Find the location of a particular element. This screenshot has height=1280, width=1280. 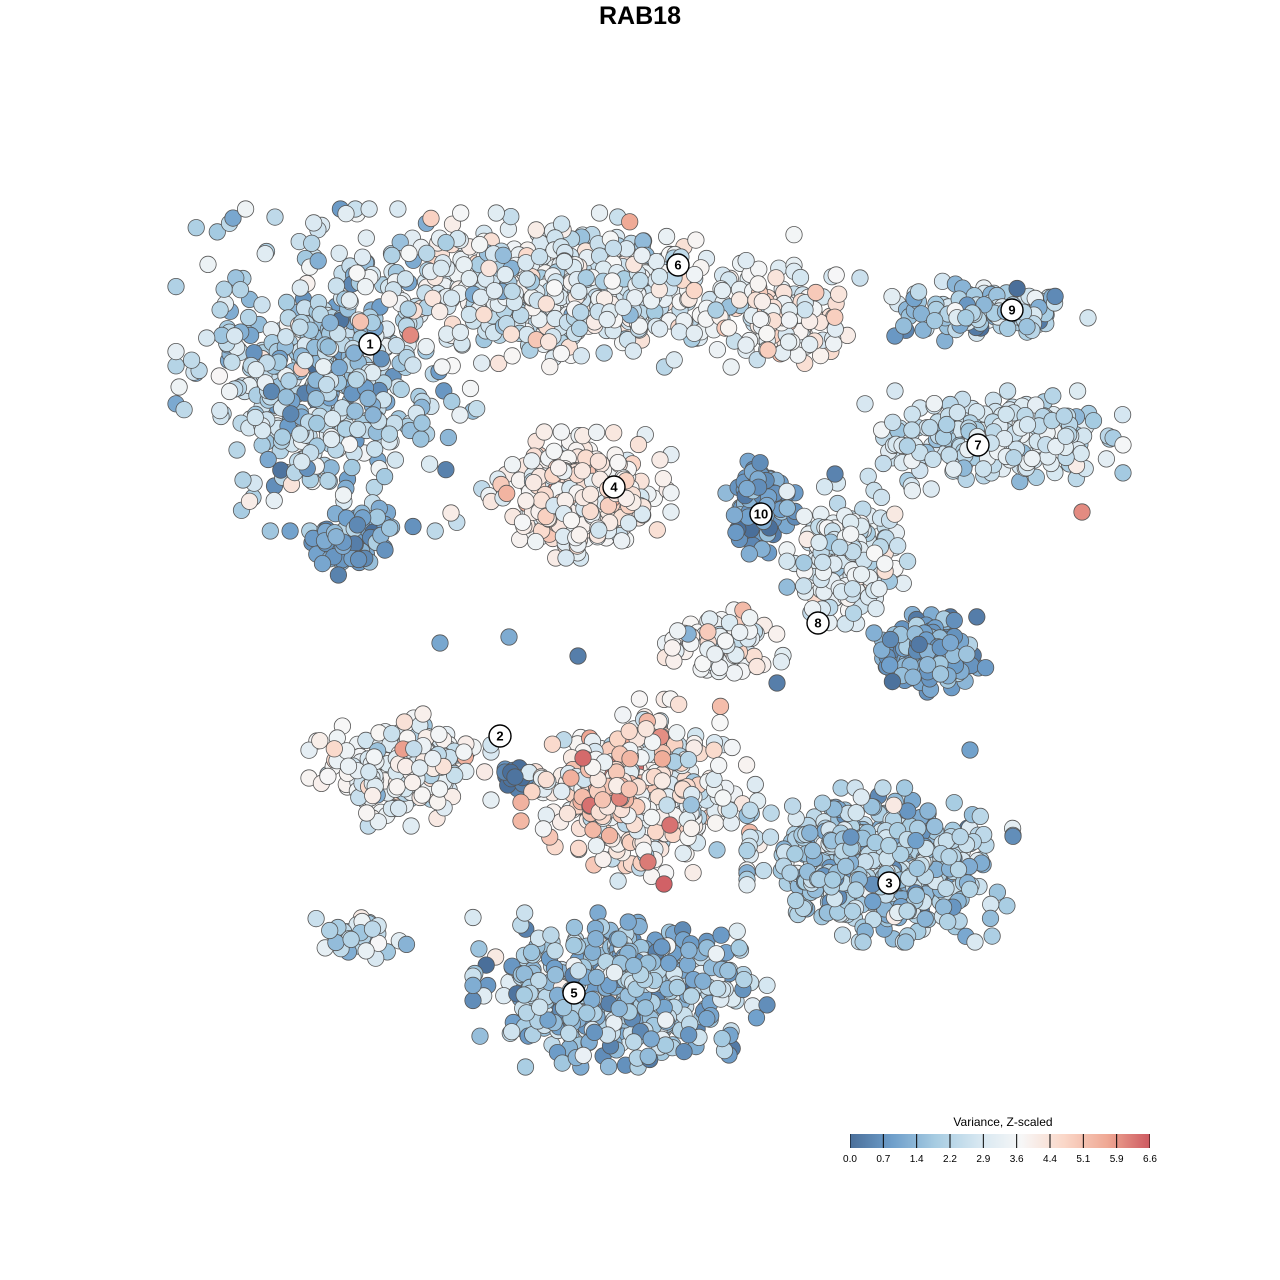

cluster-label-text: 9 is located at coordinates (1011, 310).